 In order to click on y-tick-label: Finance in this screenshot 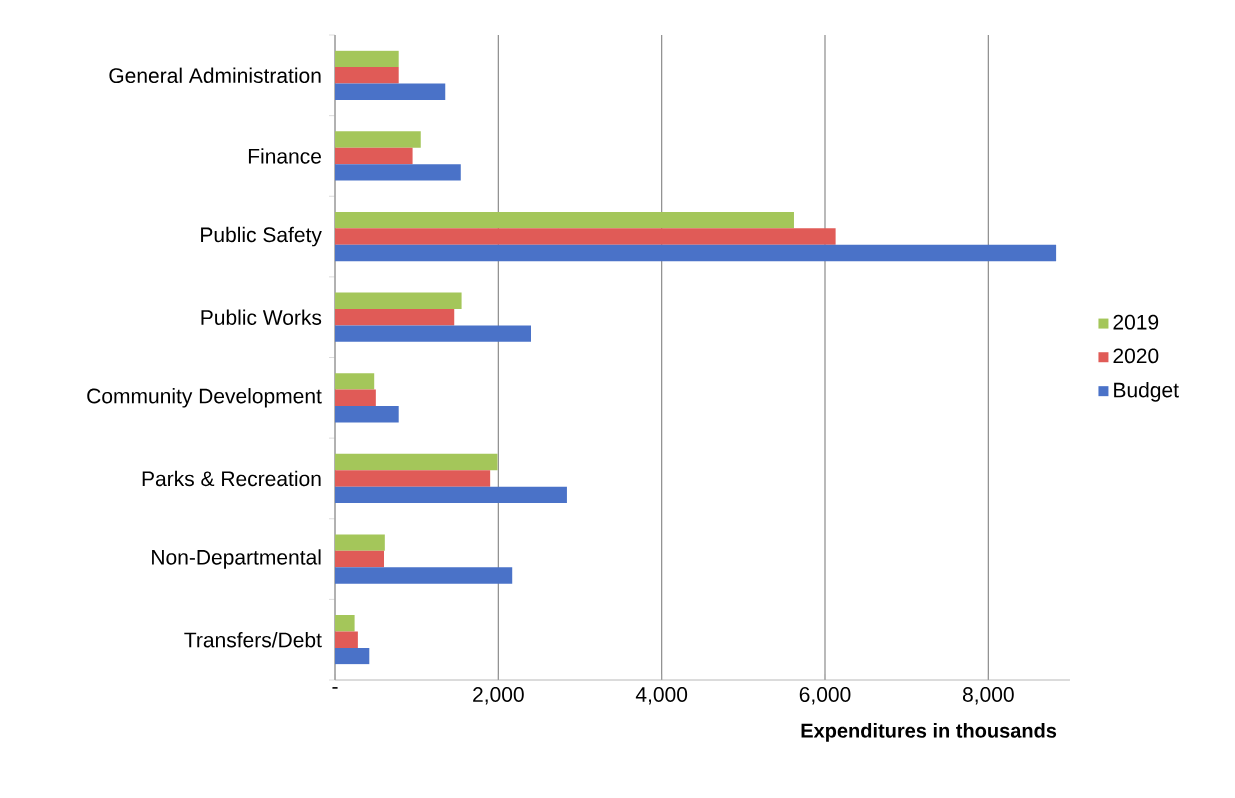, I will do `click(284, 156)`.